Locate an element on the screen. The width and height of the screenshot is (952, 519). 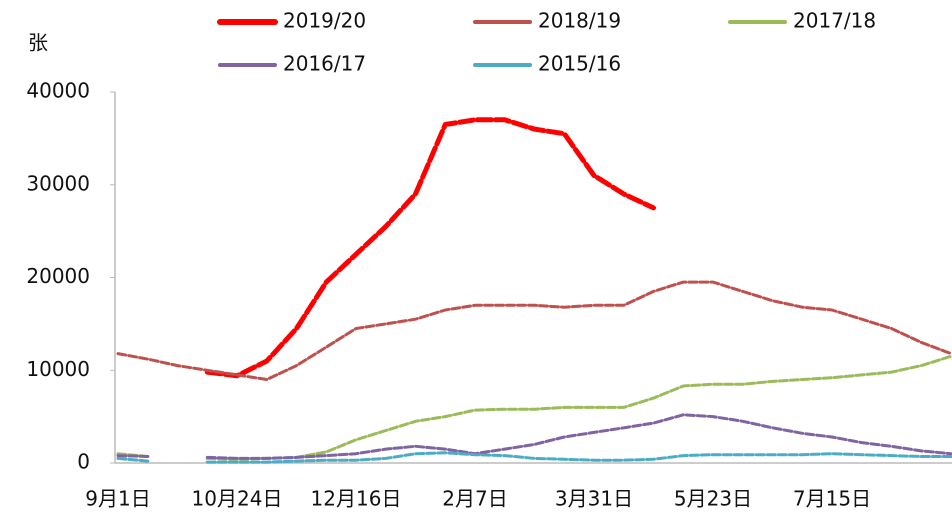
y-tick-label: 10000 is located at coordinates (58, 369).